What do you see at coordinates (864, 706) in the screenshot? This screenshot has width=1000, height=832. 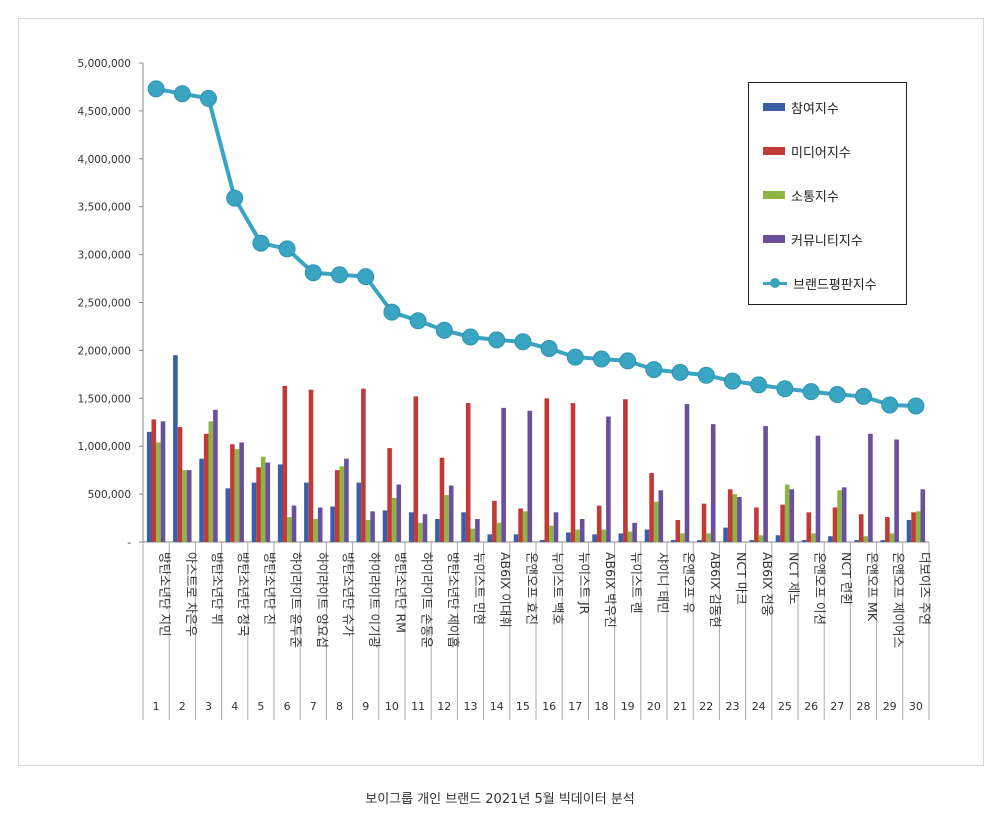 I see `rank-label: 28` at bounding box center [864, 706].